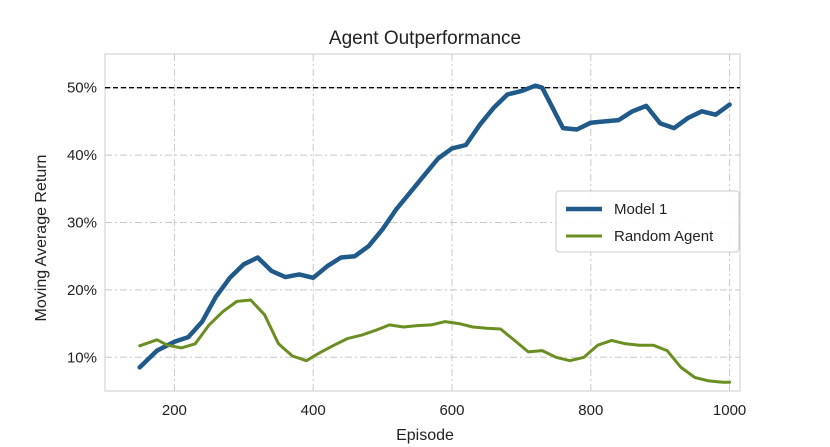  Describe the element at coordinates (647, 221) in the screenshot. I see `legend: Model 1 Random Agent` at that location.